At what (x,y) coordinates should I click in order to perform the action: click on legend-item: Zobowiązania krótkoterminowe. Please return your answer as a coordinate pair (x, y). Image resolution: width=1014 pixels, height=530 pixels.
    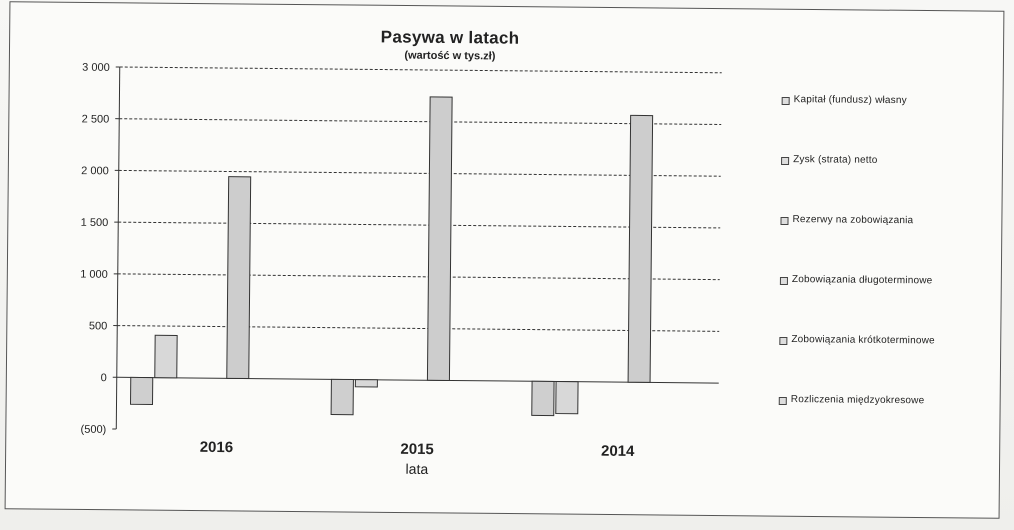
    Looking at the image, I should click on (889, 365).